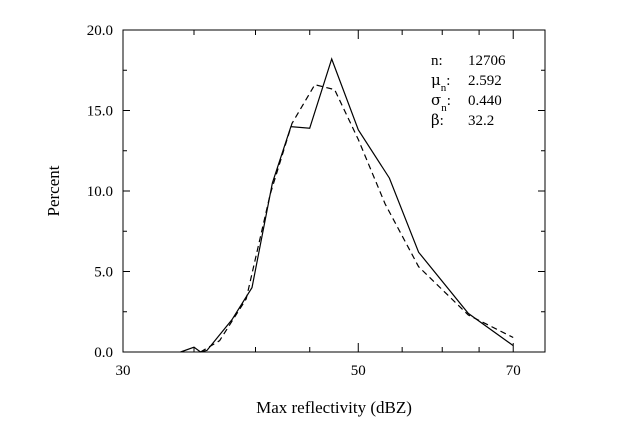  I want to click on x-axis-title: Max reflectivity (dBZ), so click(334, 407).